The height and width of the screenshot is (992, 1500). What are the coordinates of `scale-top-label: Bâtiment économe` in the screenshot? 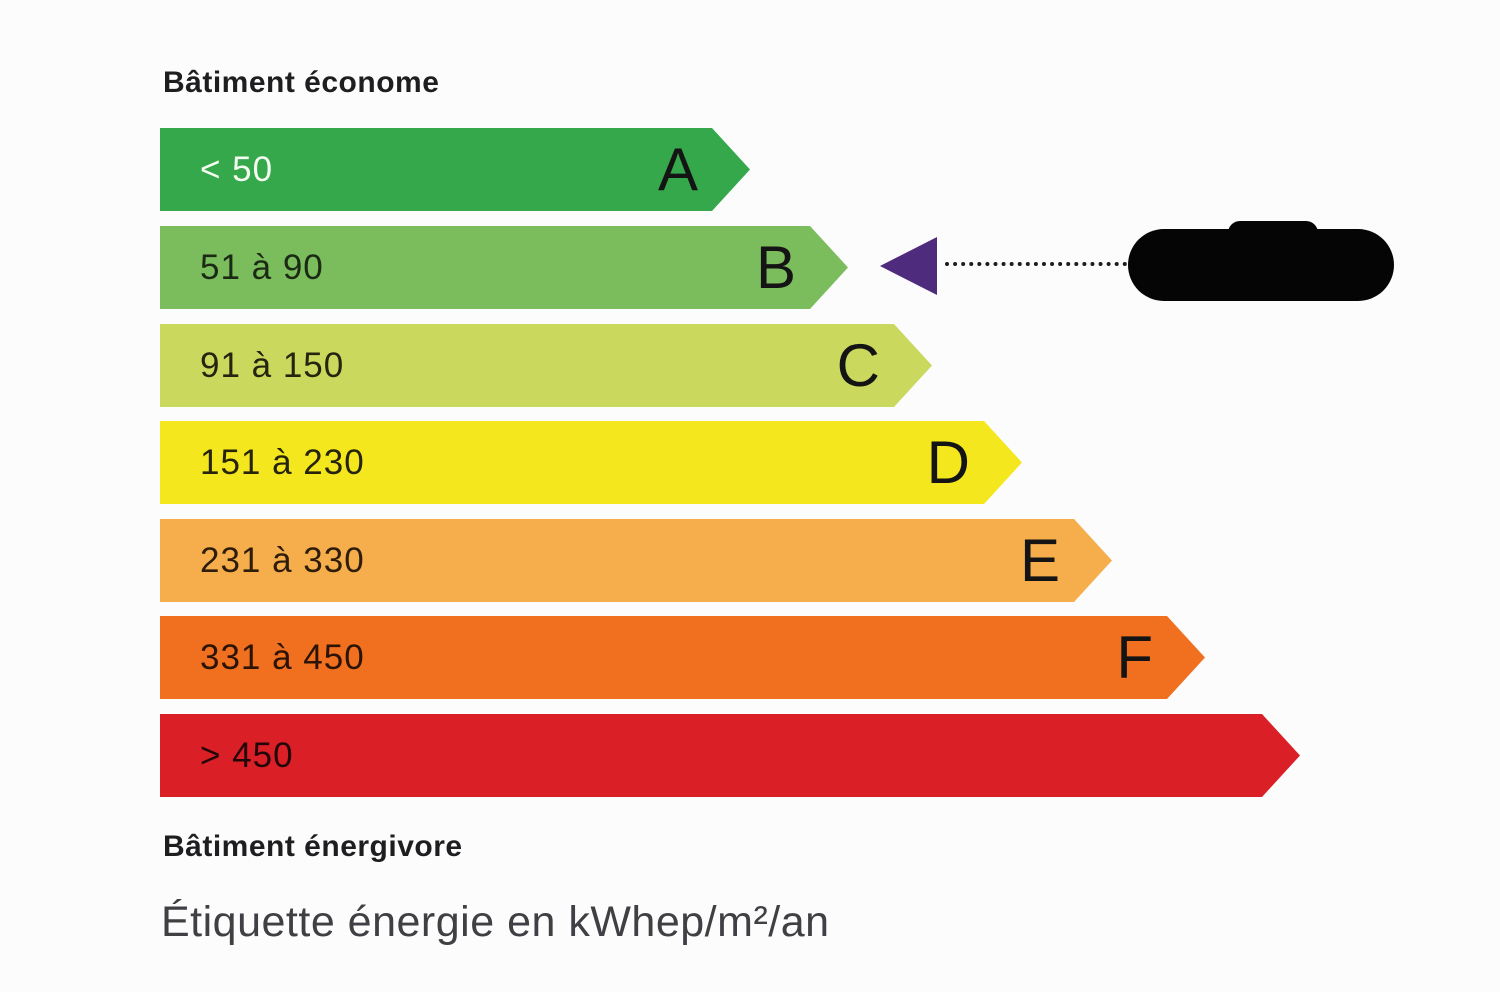 It's located at (301, 82).